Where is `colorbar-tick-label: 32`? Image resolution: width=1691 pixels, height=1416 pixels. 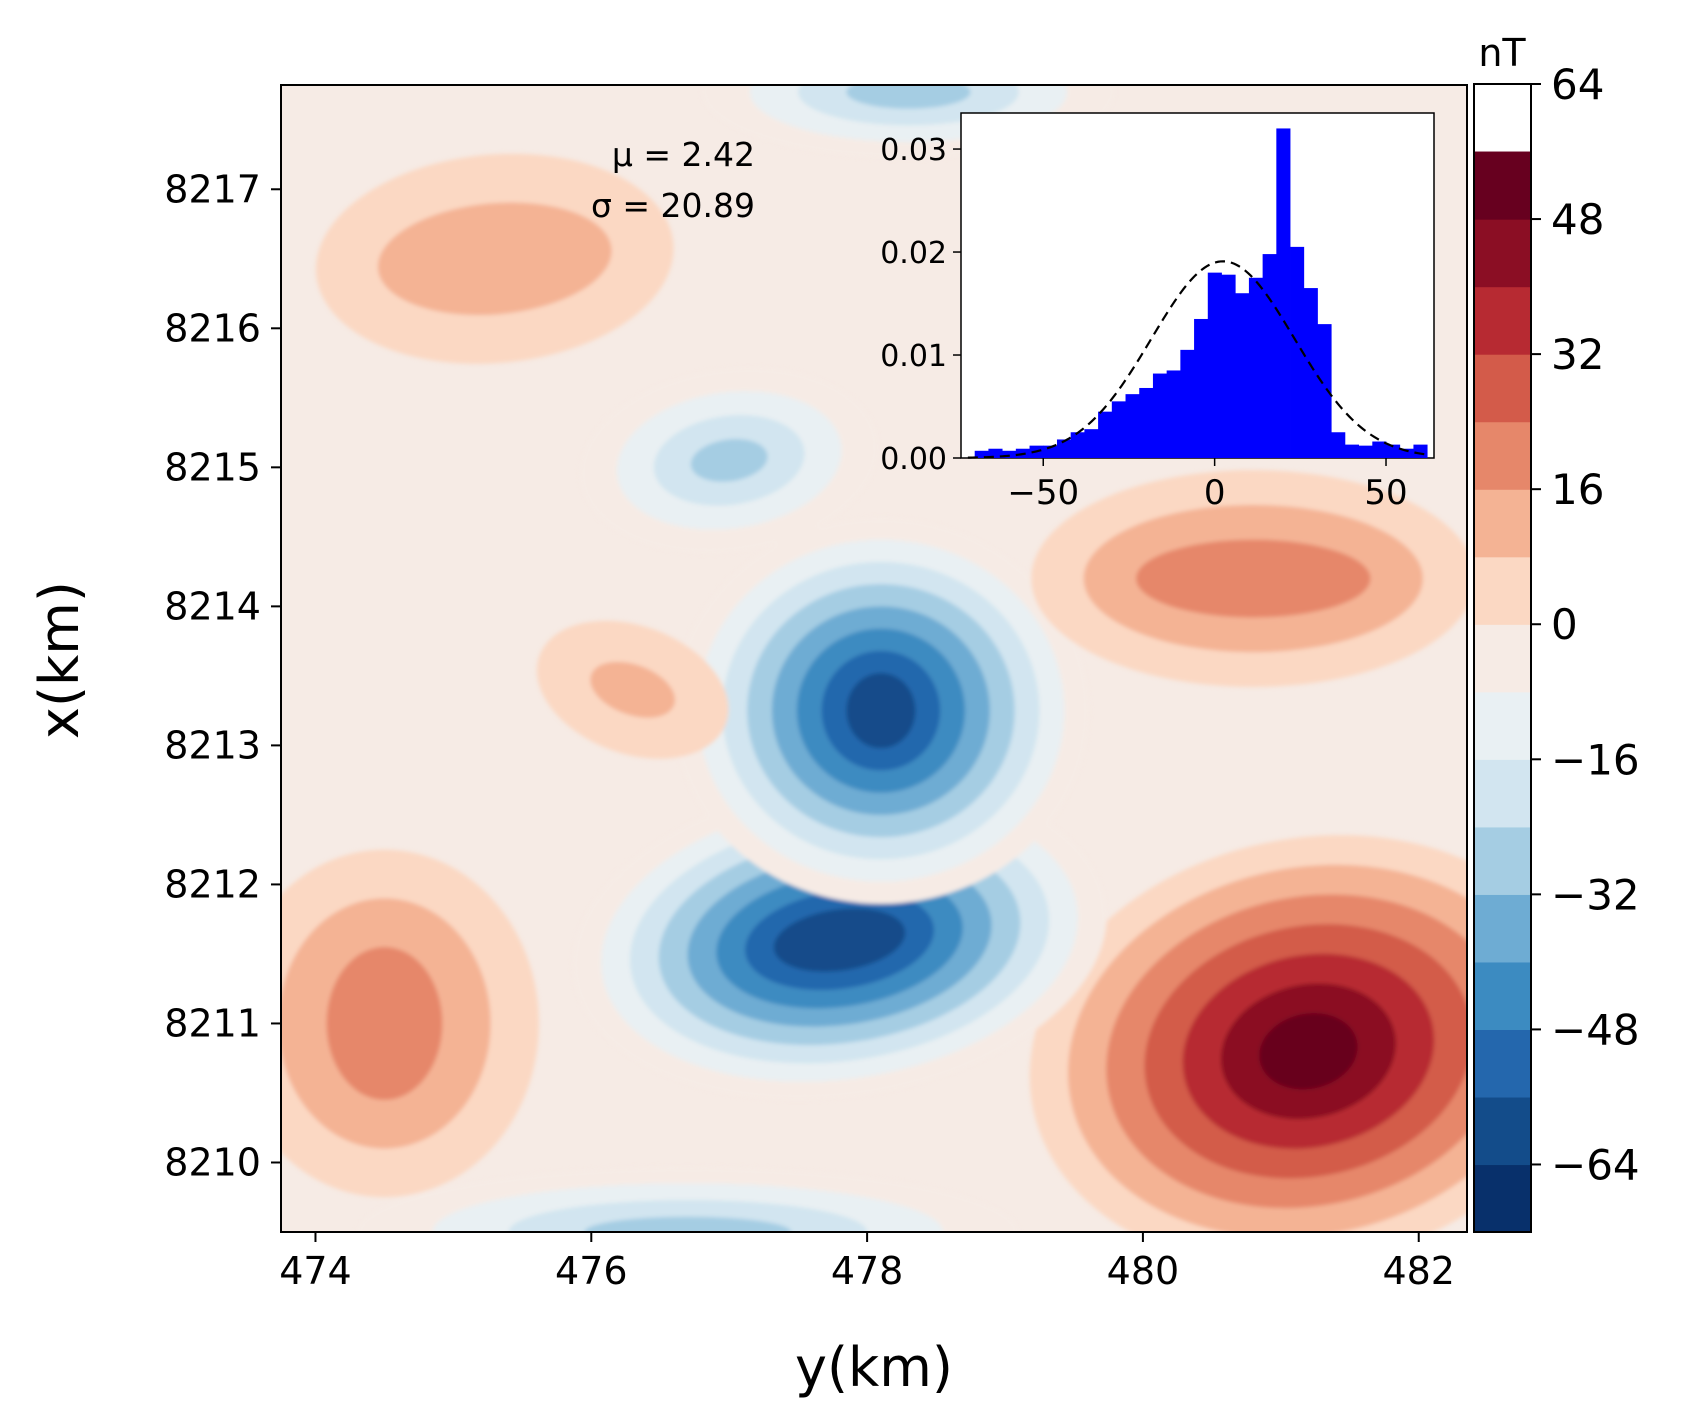 colorbar-tick-label: 32 is located at coordinates (1577, 354).